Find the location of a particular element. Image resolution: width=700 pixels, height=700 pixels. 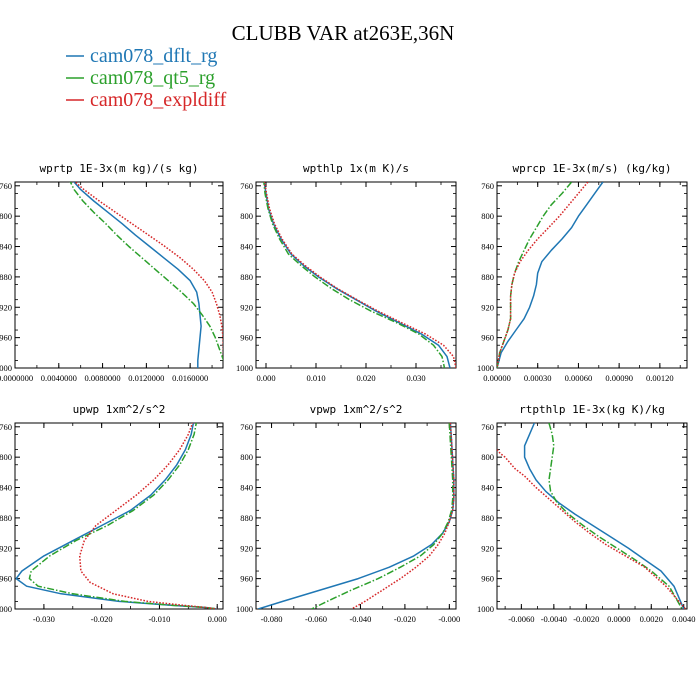

x-tick-label: -0.080 is located at coordinates (272, 619).